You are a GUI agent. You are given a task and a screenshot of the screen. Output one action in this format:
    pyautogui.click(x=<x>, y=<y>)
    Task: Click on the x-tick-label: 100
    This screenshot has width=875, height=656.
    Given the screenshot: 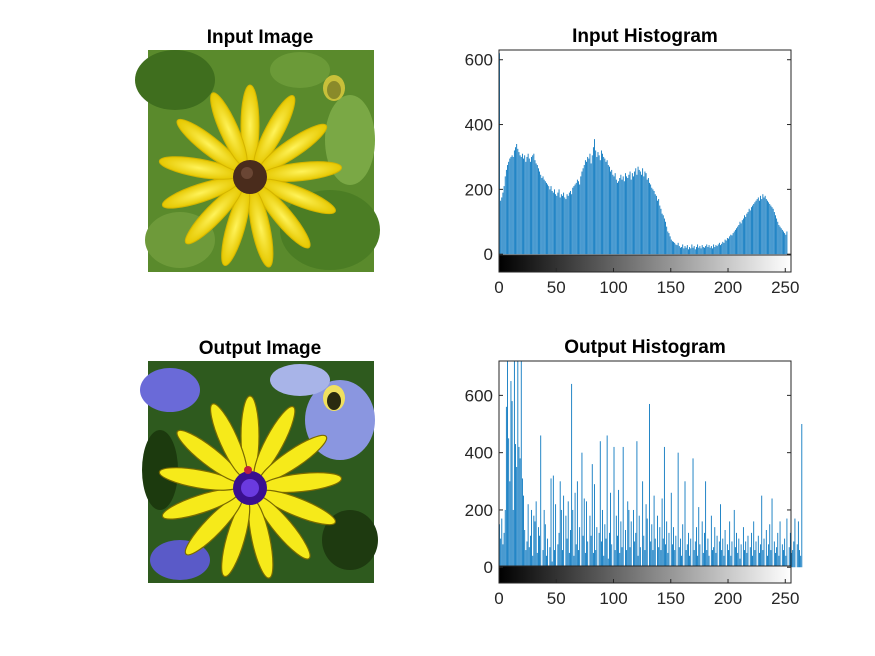 What is the action you would take?
    pyautogui.click(x=613, y=287)
    